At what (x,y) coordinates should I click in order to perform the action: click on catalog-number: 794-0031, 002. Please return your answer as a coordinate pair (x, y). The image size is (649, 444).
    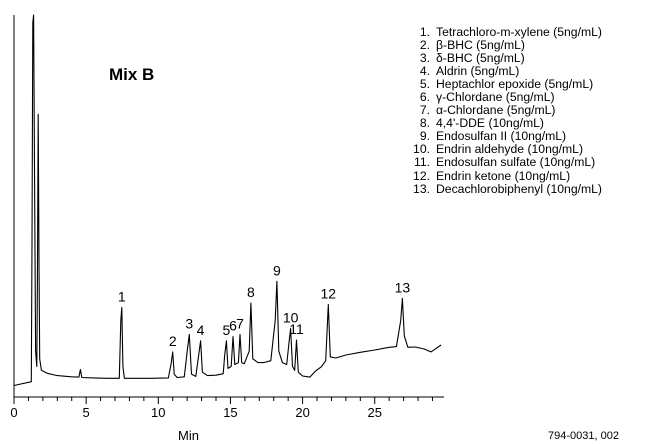
    Looking at the image, I should click on (583, 436).